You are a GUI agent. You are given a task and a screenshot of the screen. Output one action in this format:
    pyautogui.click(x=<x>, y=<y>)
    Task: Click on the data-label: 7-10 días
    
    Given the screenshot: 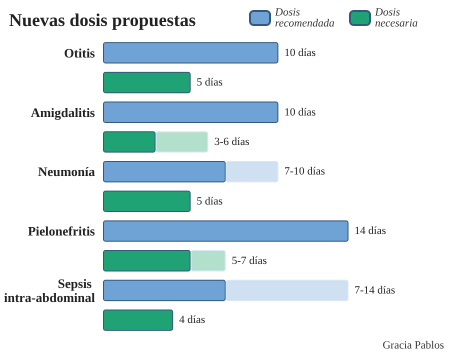 What is the action you would take?
    pyautogui.click(x=305, y=172)
    